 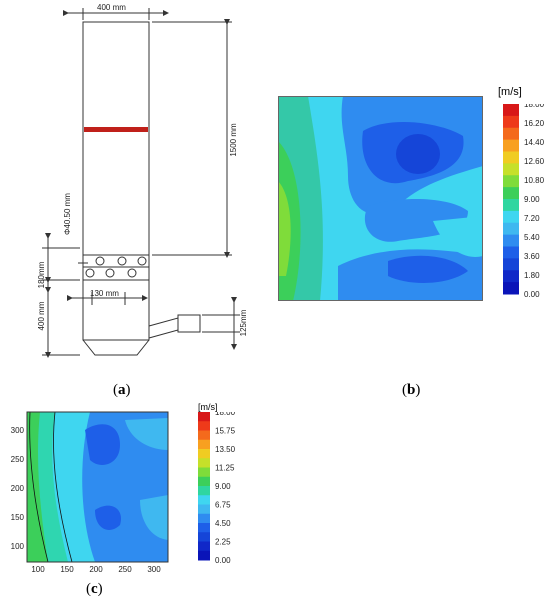 I want to click on velocity-contour-c: 100 150 200 250 300 300 250 200 150 100, so click(x=90, y=492).